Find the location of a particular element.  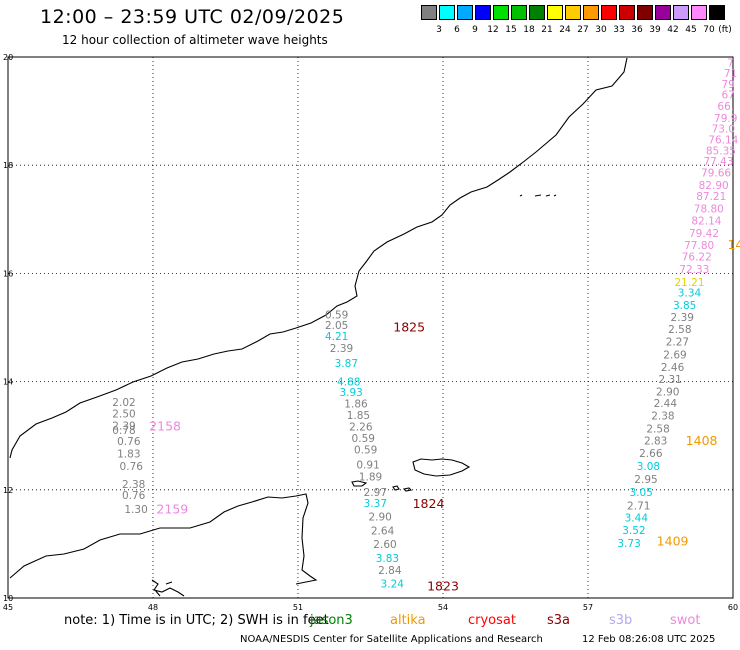

wave-height-value: 3.08 is located at coordinates (648, 467).